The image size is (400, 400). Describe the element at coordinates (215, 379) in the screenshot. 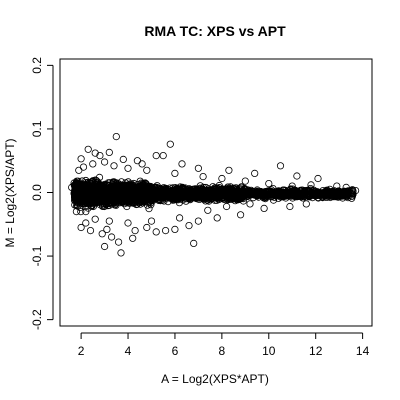

I see `x-axis-label: A = Log2(XPS*APT)` at that location.